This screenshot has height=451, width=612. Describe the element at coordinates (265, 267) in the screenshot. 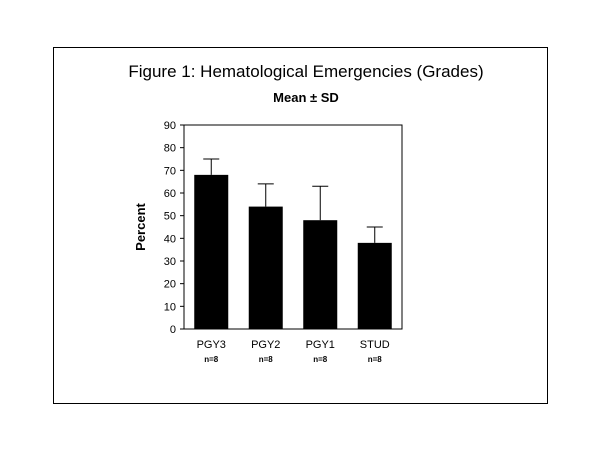

I see `bar-pgy2` at that location.